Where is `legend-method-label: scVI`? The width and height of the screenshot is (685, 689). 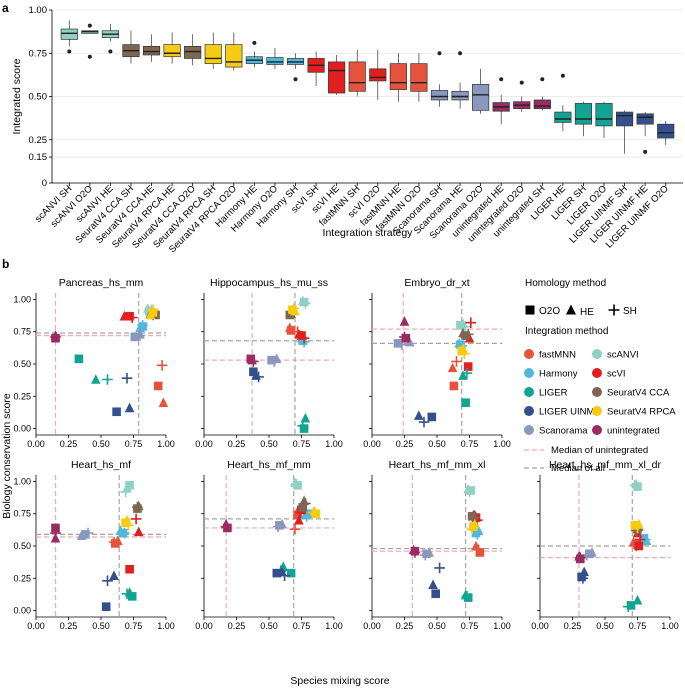 legend-method-label: scVI is located at coordinates (616, 374).